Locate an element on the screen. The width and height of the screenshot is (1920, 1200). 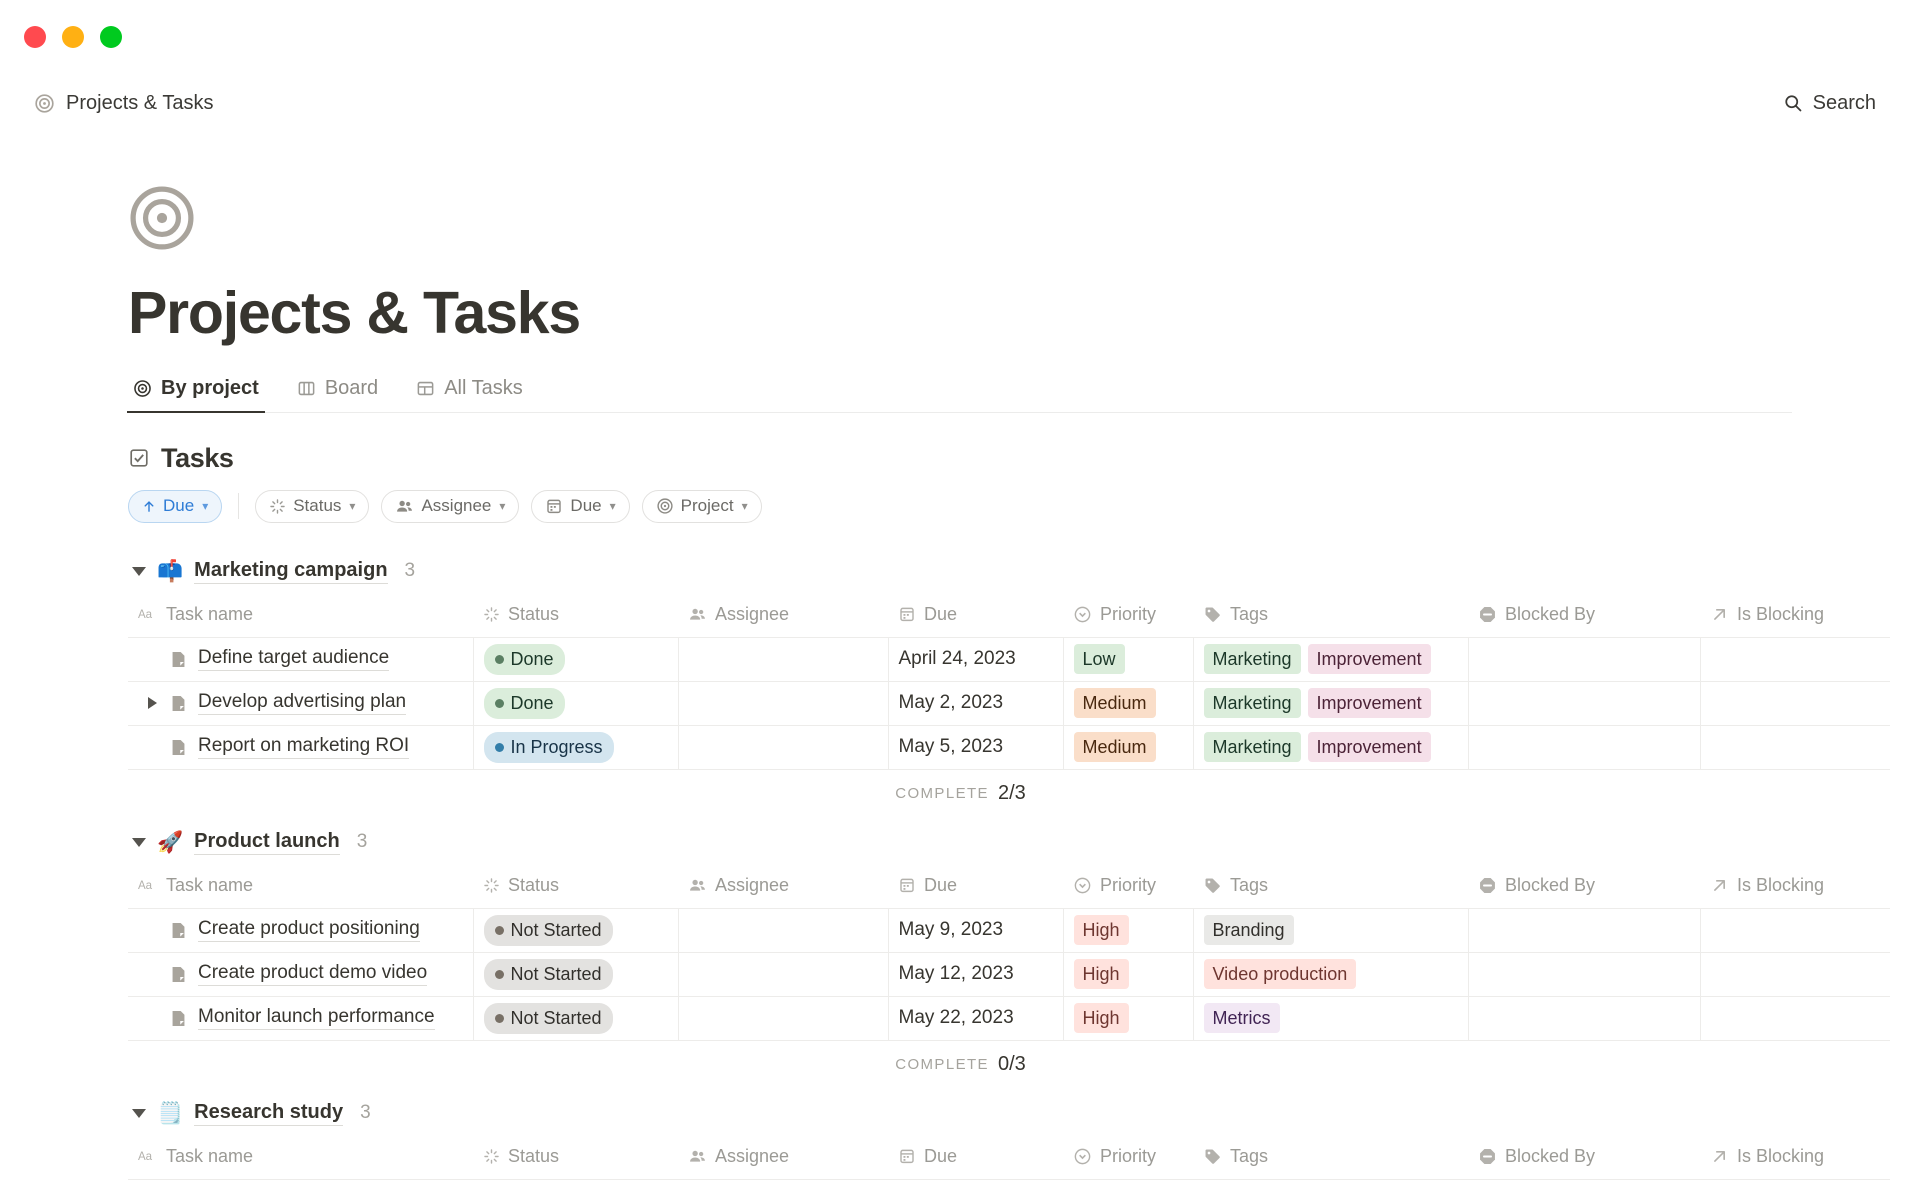
cell-task-name: Develop advertising plan is located at coordinates (301, 703).